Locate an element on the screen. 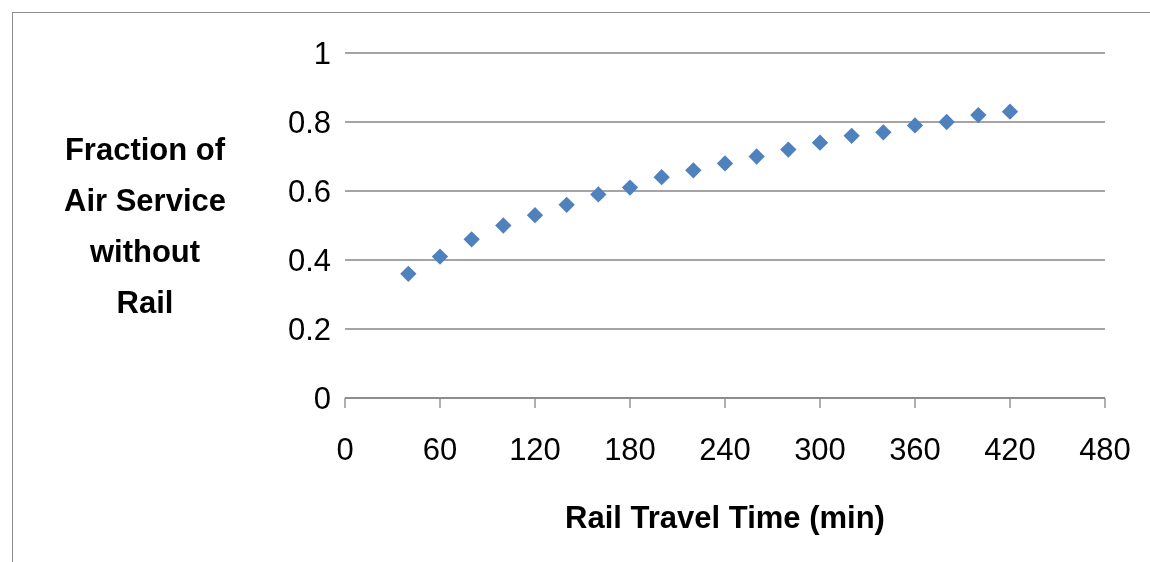  x-tick-label: 240 is located at coordinates (725, 449).